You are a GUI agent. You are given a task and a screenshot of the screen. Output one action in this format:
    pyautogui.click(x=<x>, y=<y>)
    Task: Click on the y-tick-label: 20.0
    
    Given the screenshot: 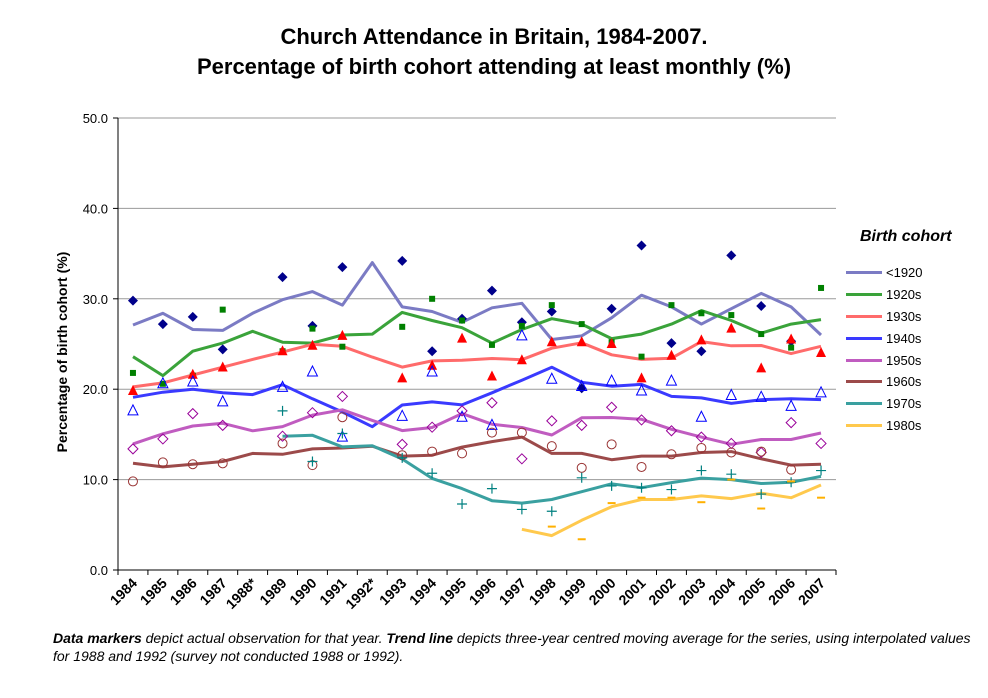 What is the action you would take?
    pyautogui.click(x=95, y=389)
    